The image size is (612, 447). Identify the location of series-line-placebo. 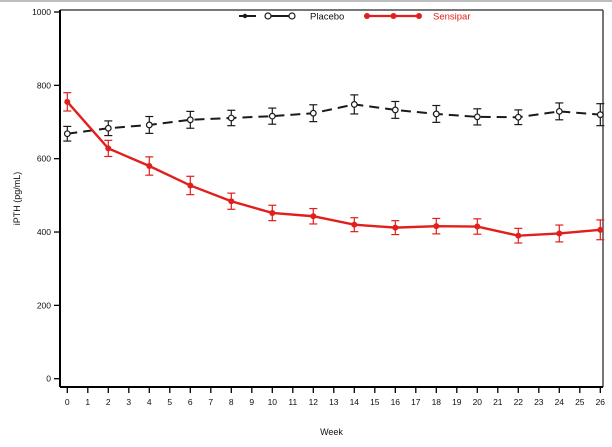
(334, 119).